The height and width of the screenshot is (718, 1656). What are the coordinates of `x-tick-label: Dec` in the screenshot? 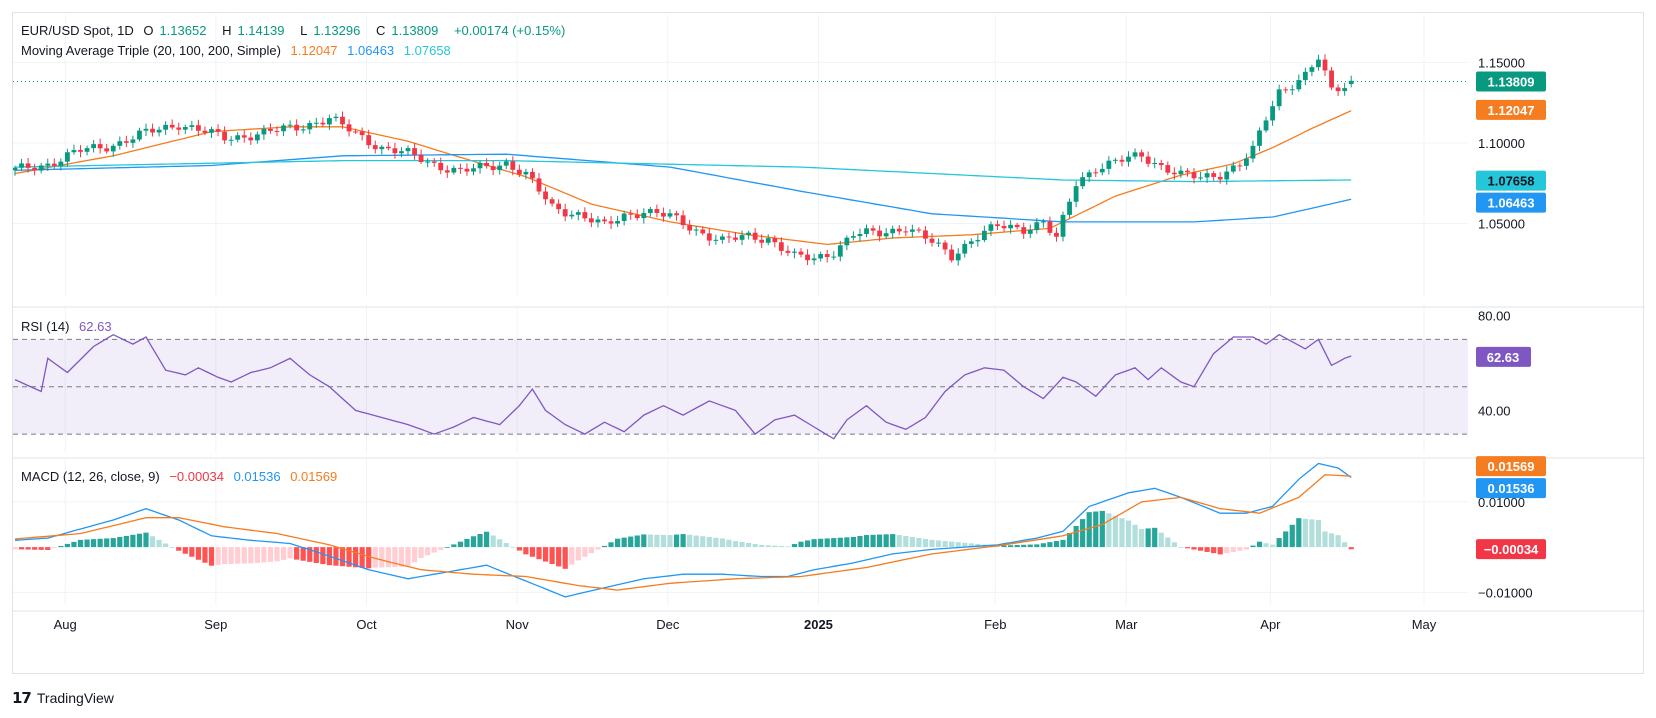 It's located at (668, 624).